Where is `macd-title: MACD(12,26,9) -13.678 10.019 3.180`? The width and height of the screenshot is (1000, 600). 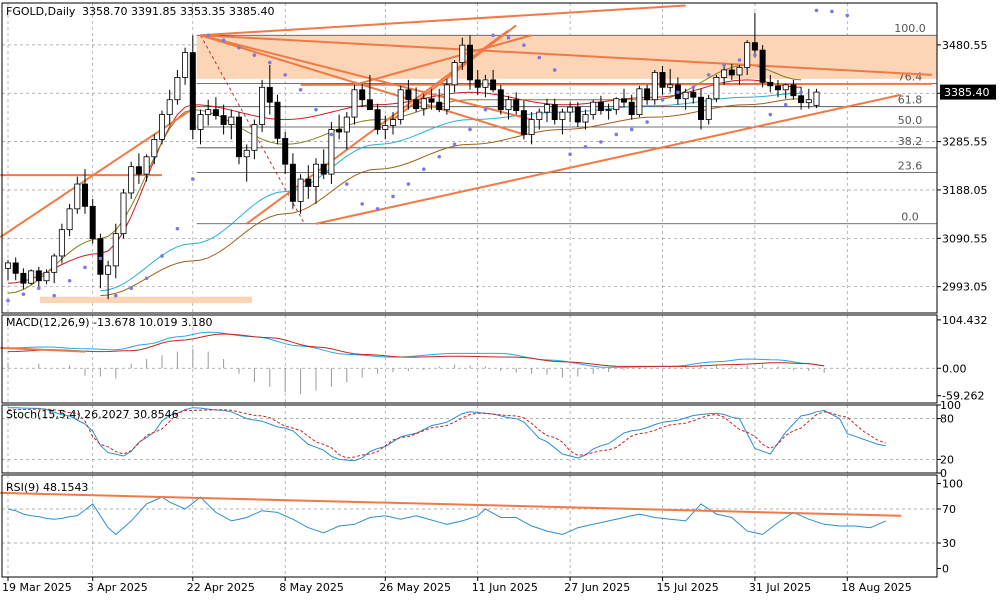
macd-title: MACD(12,26,9) -13.678 10.019 3.180 is located at coordinates (109, 322).